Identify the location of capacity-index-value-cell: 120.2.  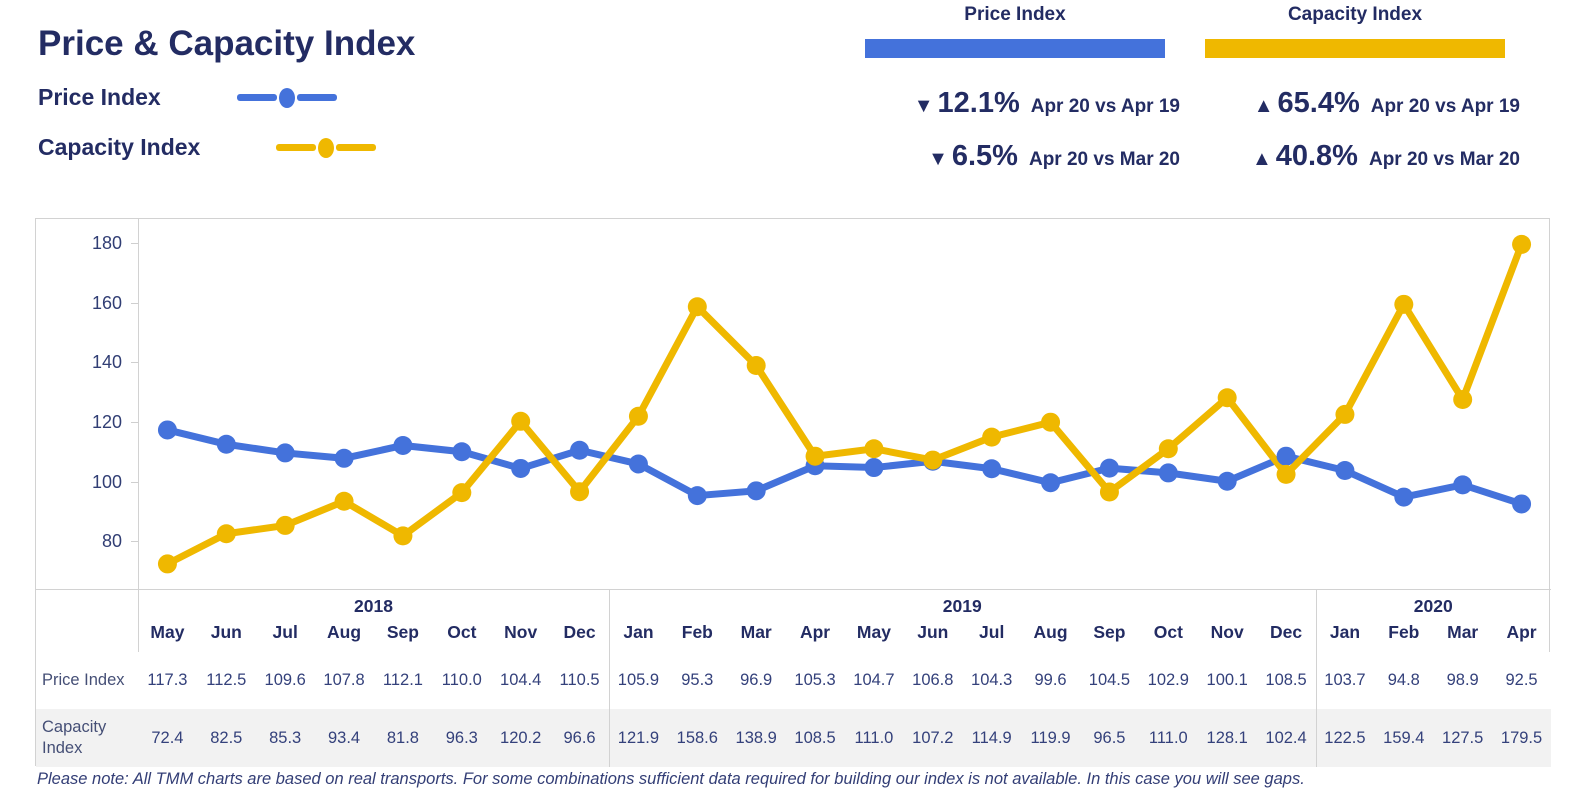
(521, 737).